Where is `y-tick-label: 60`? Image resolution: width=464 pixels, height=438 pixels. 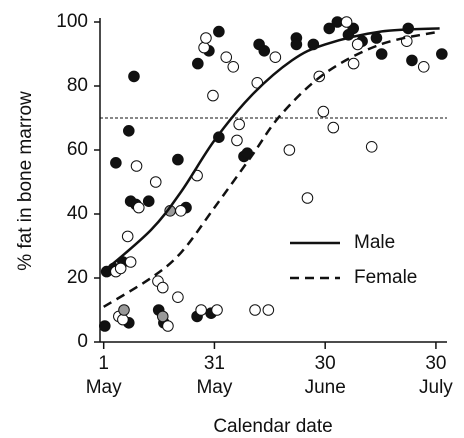 y-tick-label: 60 is located at coordinates (77, 149).